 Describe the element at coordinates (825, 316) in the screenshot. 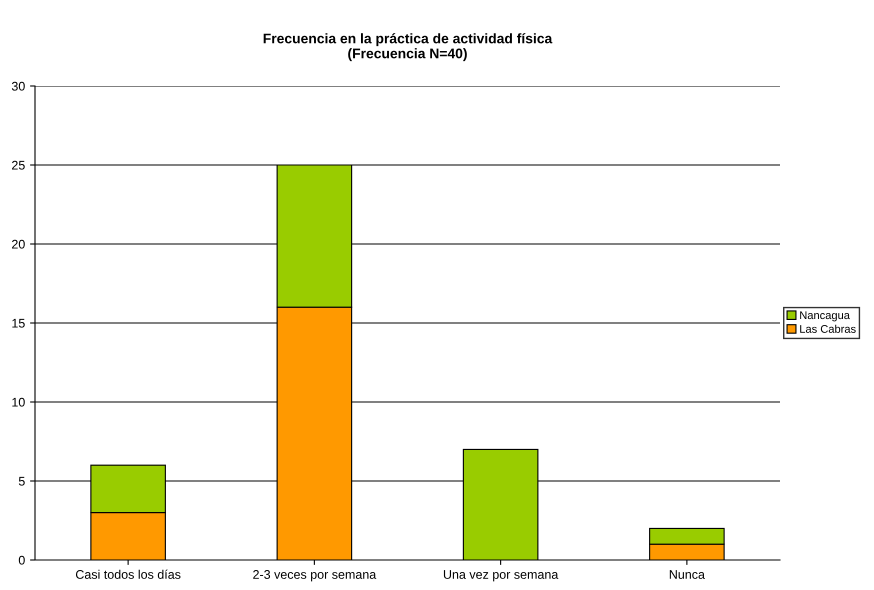

I see `legend-label: Nancagua` at that location.